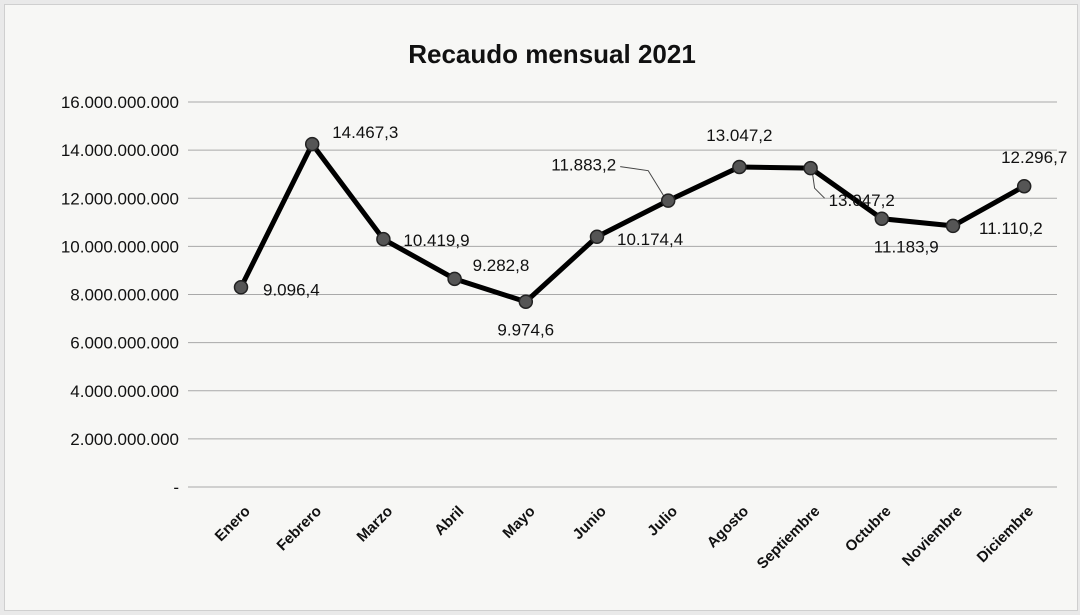  I want to click on y-tick-label: 2.000.000.000, so click(124, 439).